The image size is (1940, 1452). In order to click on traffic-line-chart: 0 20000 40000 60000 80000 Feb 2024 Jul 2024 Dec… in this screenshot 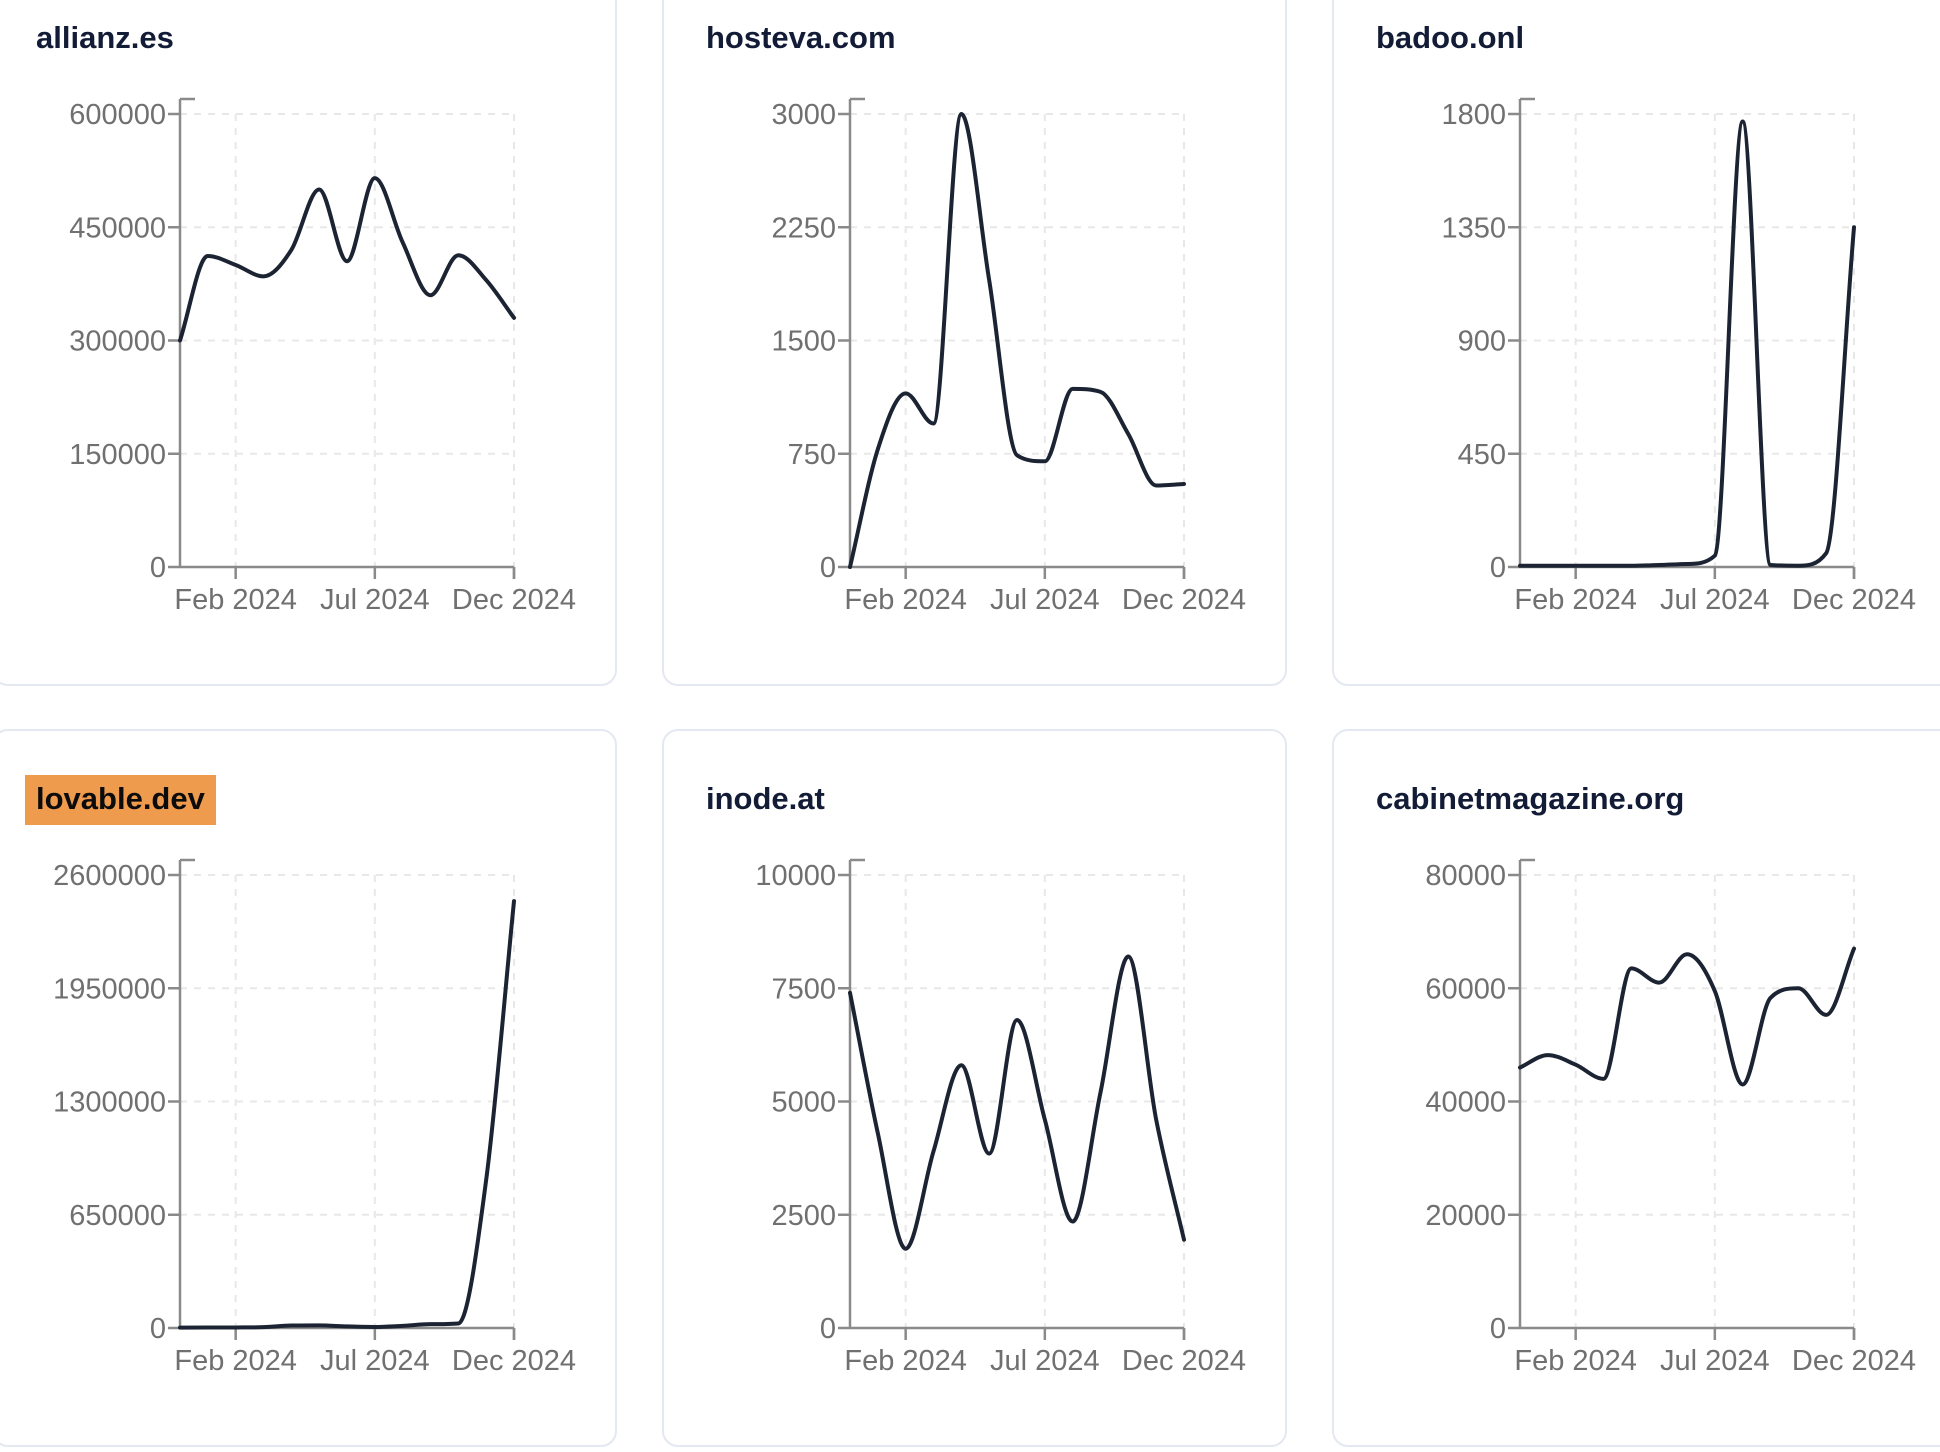, I will do `click(1670, 1117)`.